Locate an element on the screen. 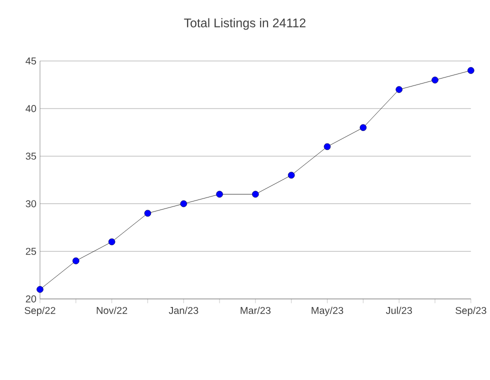 This screenshot has height=380, width=490. x-tick-label: Sep/22 is located at coordinates (40, 311).